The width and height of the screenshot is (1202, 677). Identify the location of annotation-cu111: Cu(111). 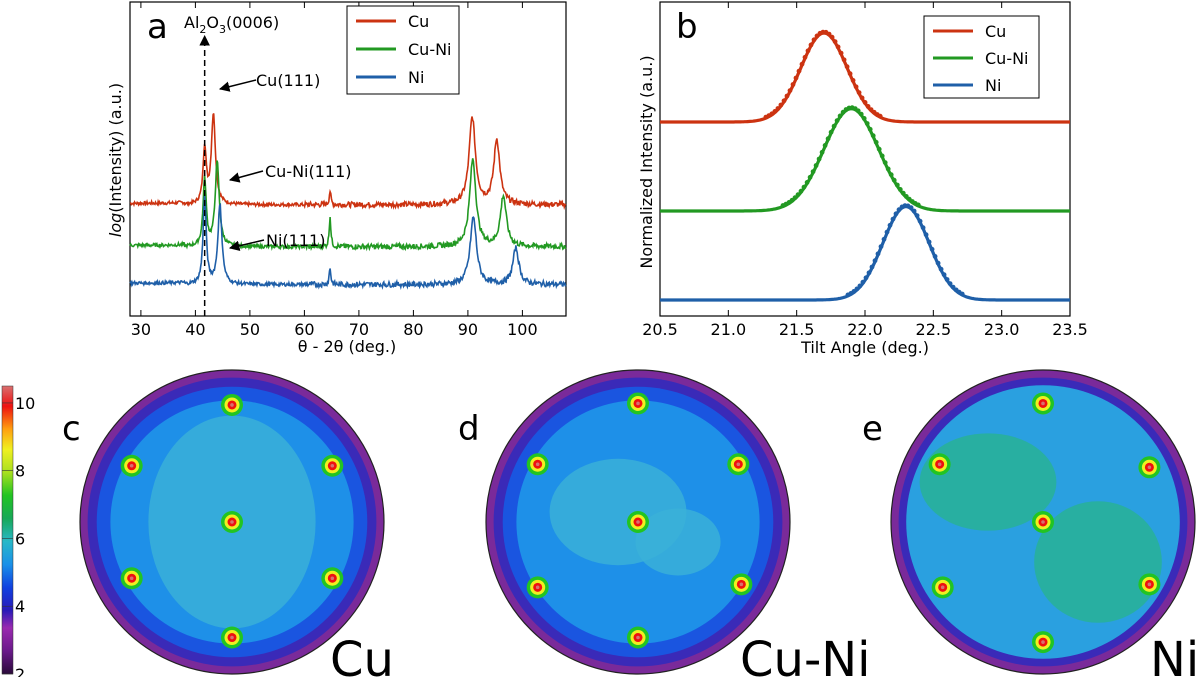
(288, 80).